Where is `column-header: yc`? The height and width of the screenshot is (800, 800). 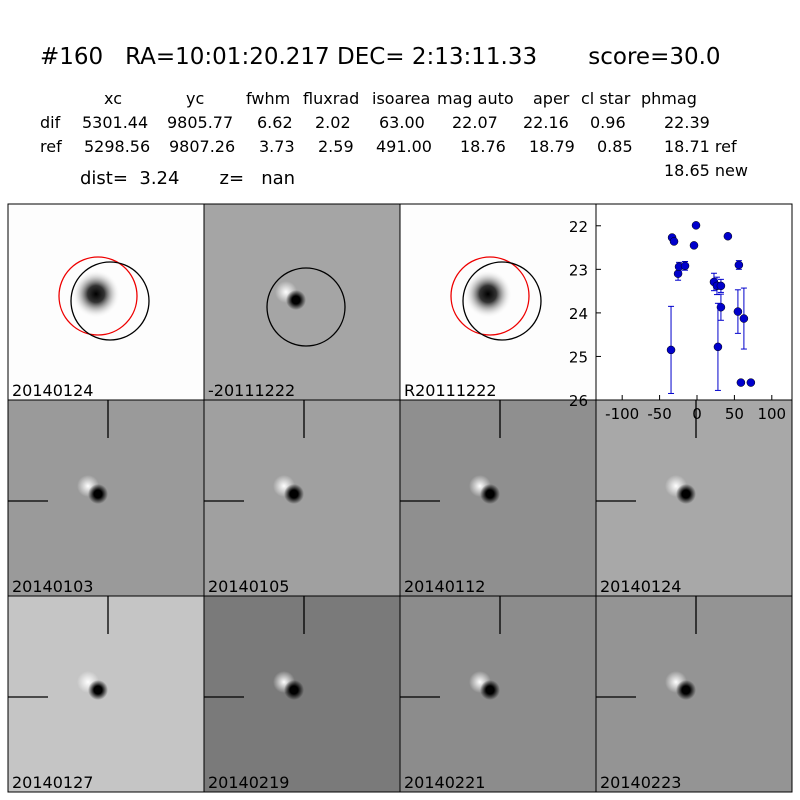 column-header: yc is located at coordinates (195, 98).